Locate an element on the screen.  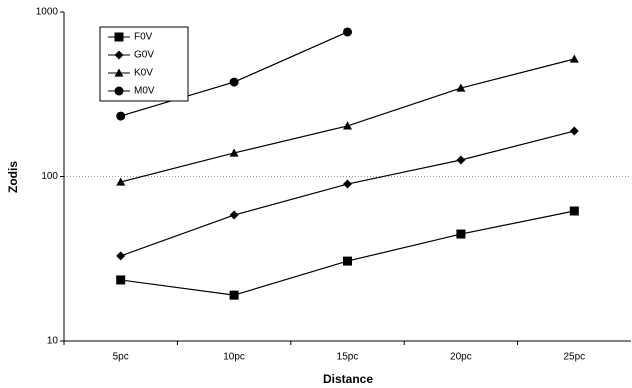
x-axis-title: Distance is located at coordinates (348, 379).